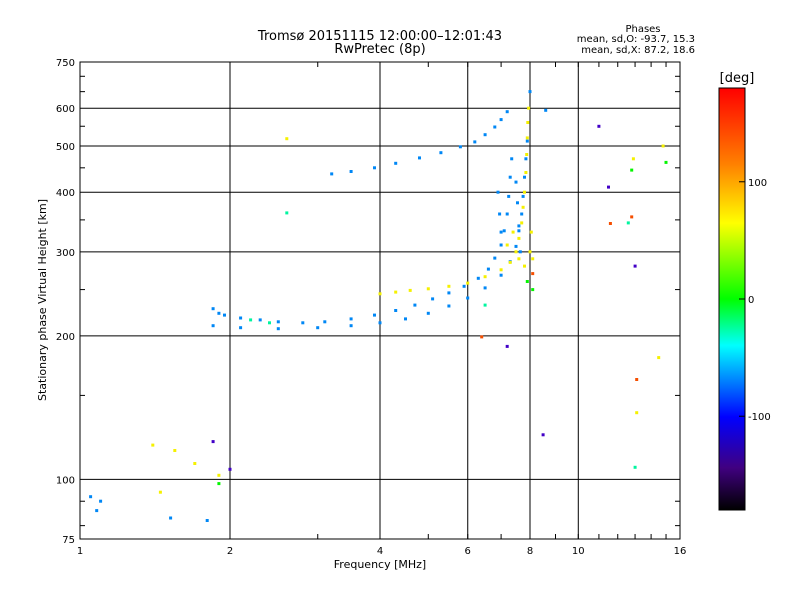  I want to click on colorbar-tick-label: -100, so click(759, 417).